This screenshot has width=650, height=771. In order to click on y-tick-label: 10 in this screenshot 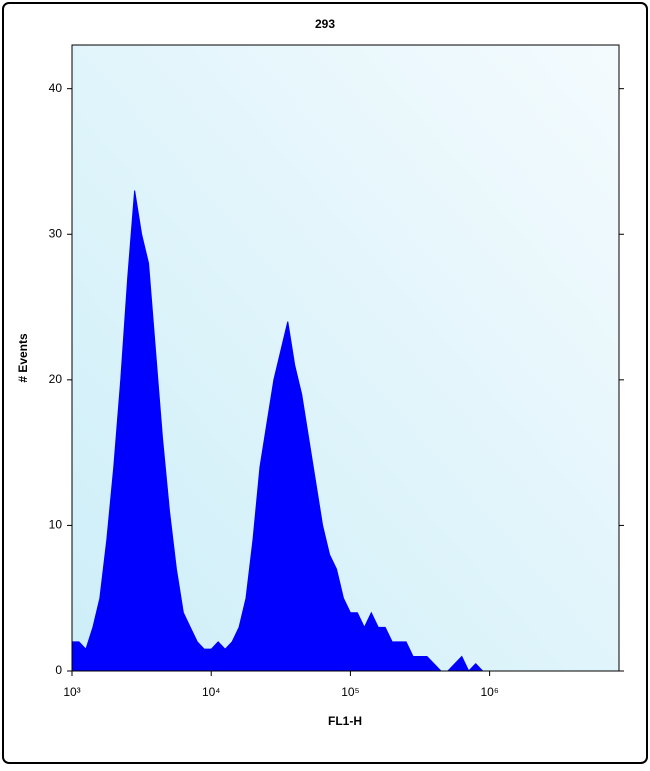, I will do `click(56, 525)`.